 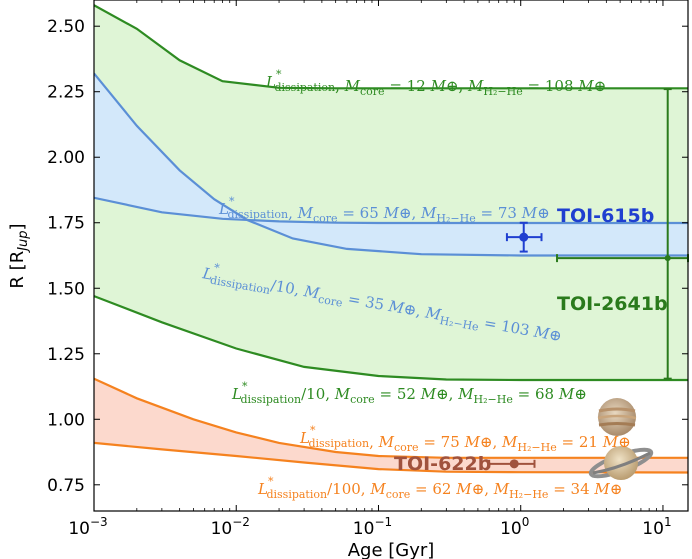 I want to click on y-axis-label: R [RJup], so click(x=19, y=255).